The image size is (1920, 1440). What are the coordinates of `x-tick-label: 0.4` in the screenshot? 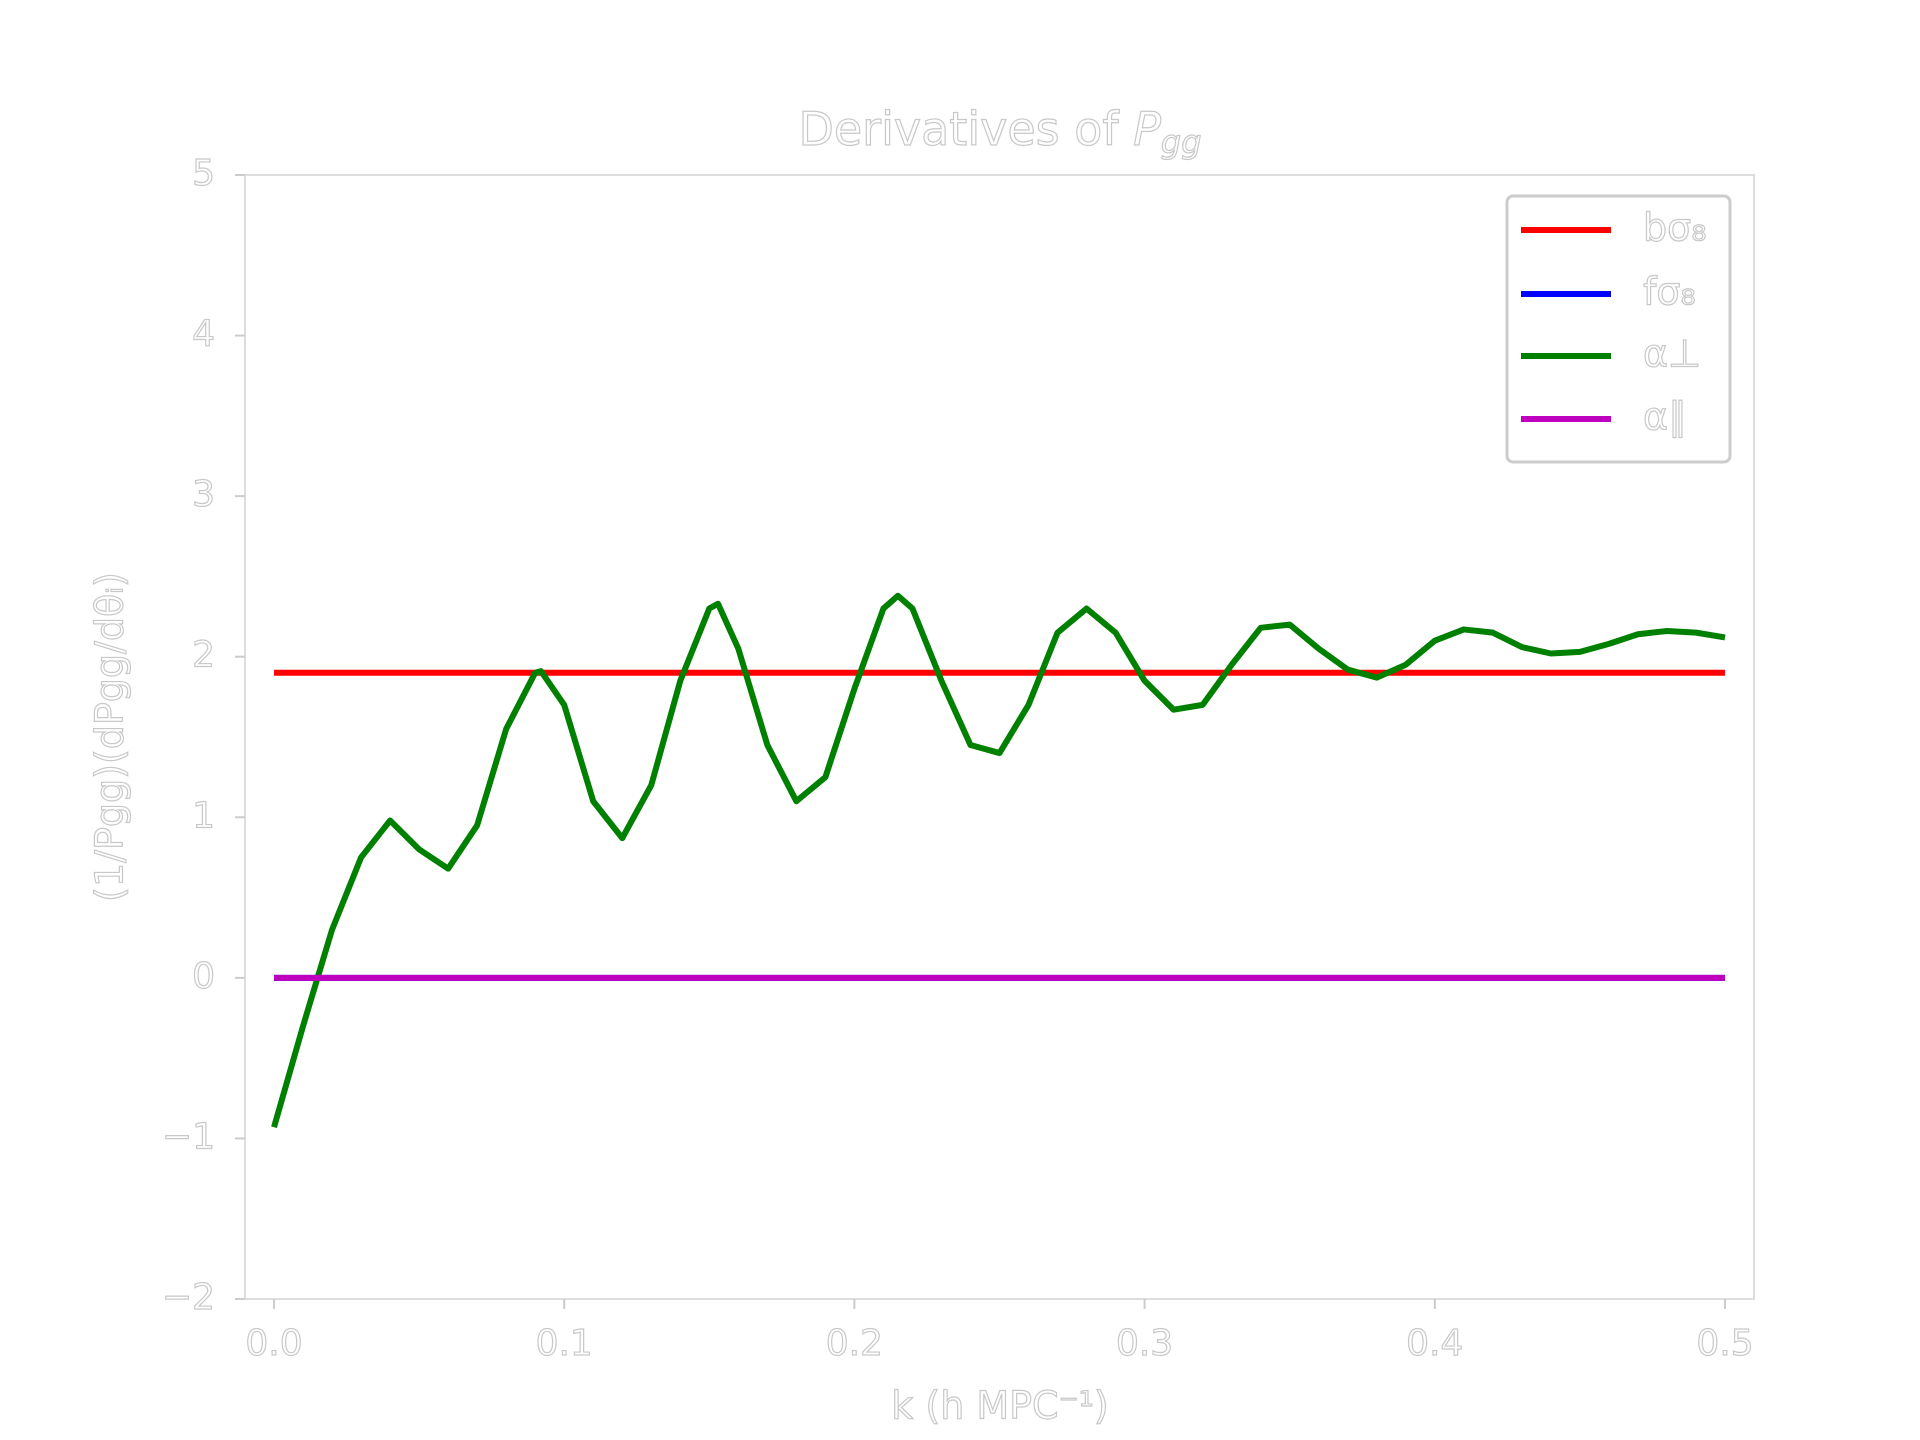 It's located at (1434, 1343).